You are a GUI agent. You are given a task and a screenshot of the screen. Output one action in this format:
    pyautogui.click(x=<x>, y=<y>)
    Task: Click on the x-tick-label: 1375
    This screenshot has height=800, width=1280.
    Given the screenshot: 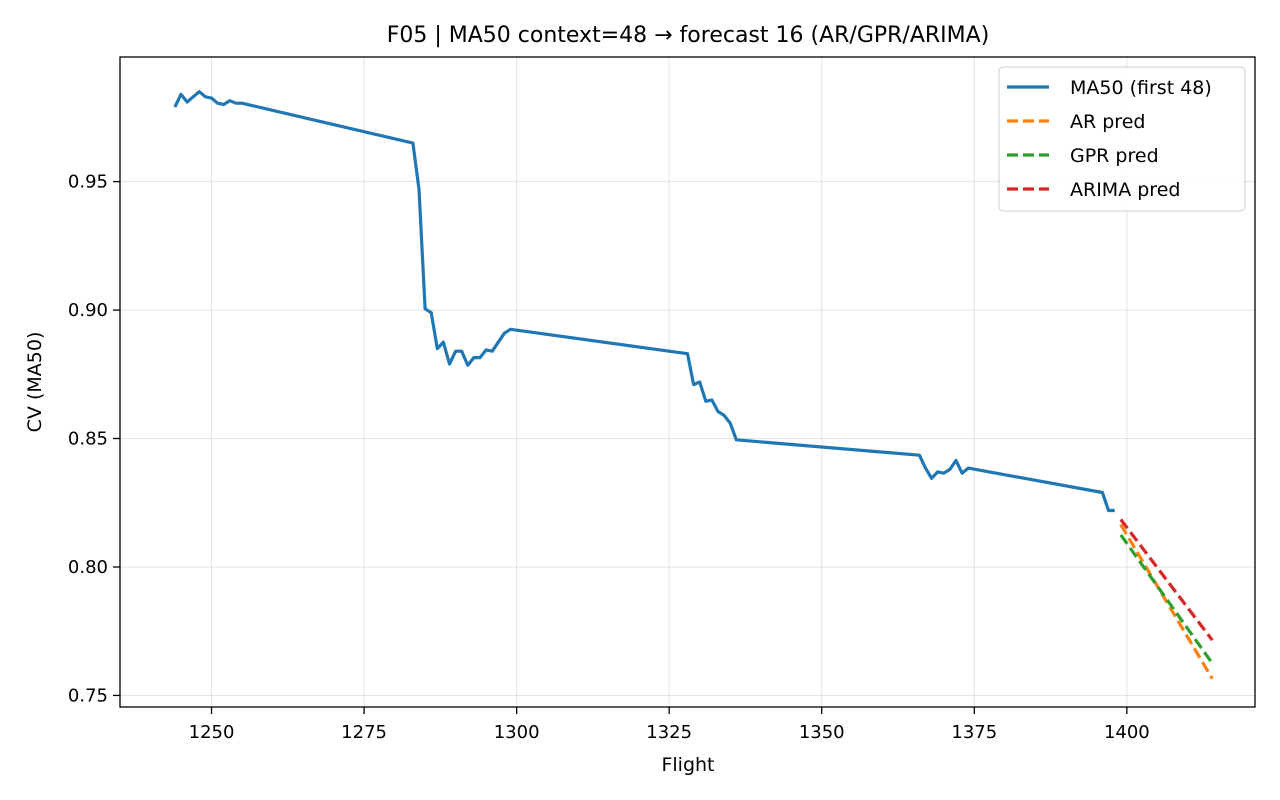 What is the action you would take?
    pyautogui.click(x=974, y=732)
    